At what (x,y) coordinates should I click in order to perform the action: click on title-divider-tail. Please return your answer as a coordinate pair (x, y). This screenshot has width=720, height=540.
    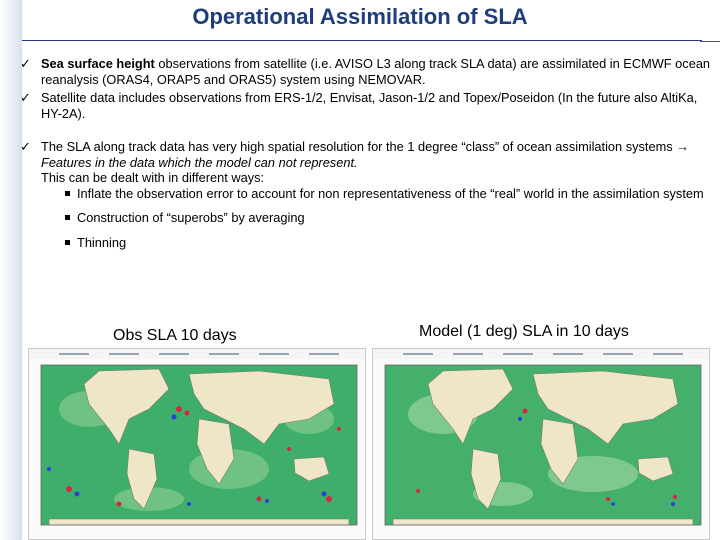
    Looking at the image, I should click on (710, 41).